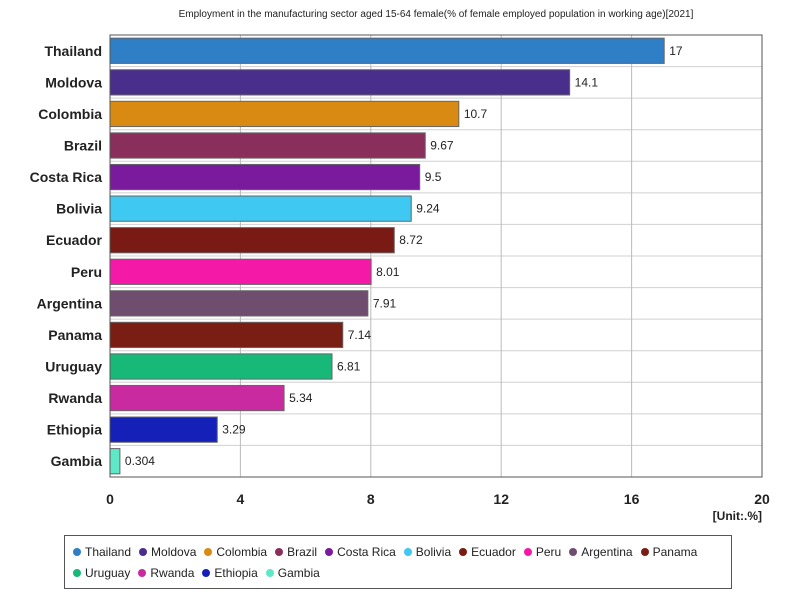  What do you see at coordinates (433, 177) in the screenshot?
I see `value-label: 9.5` at bounding box center [433, 177].